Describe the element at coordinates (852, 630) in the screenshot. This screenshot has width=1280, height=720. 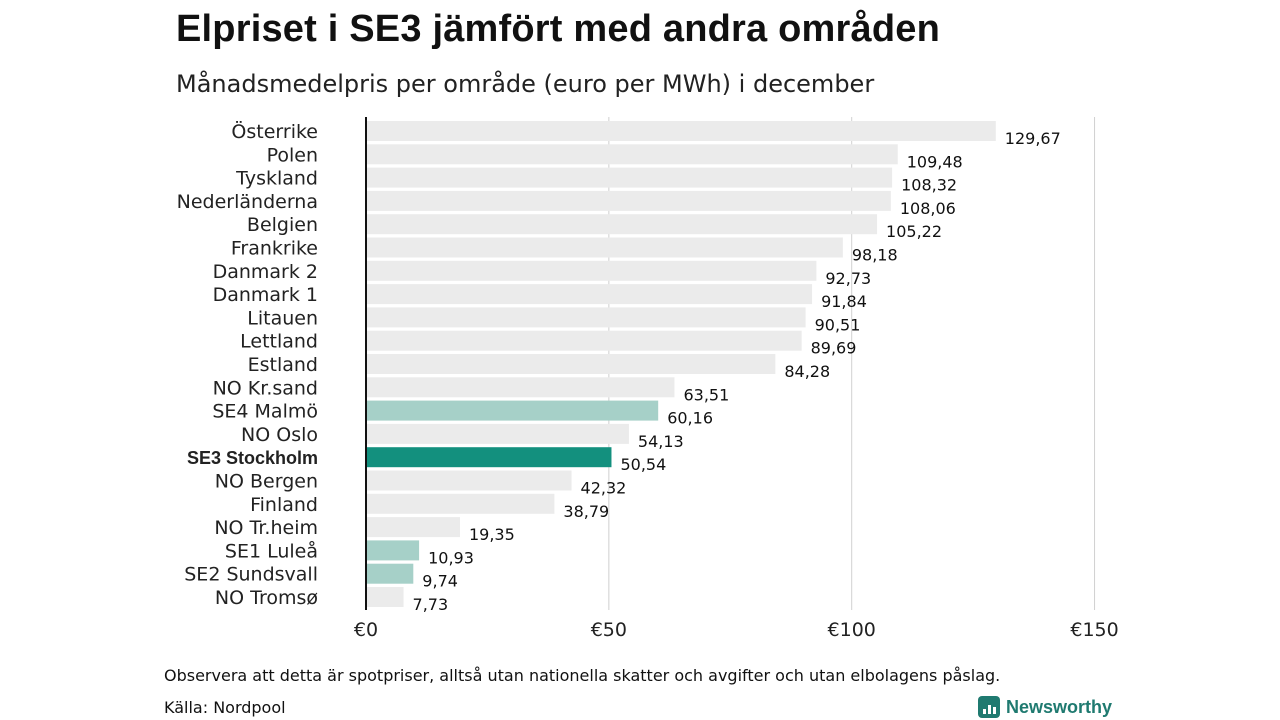
I see `x-tick-label: €100` at that location.